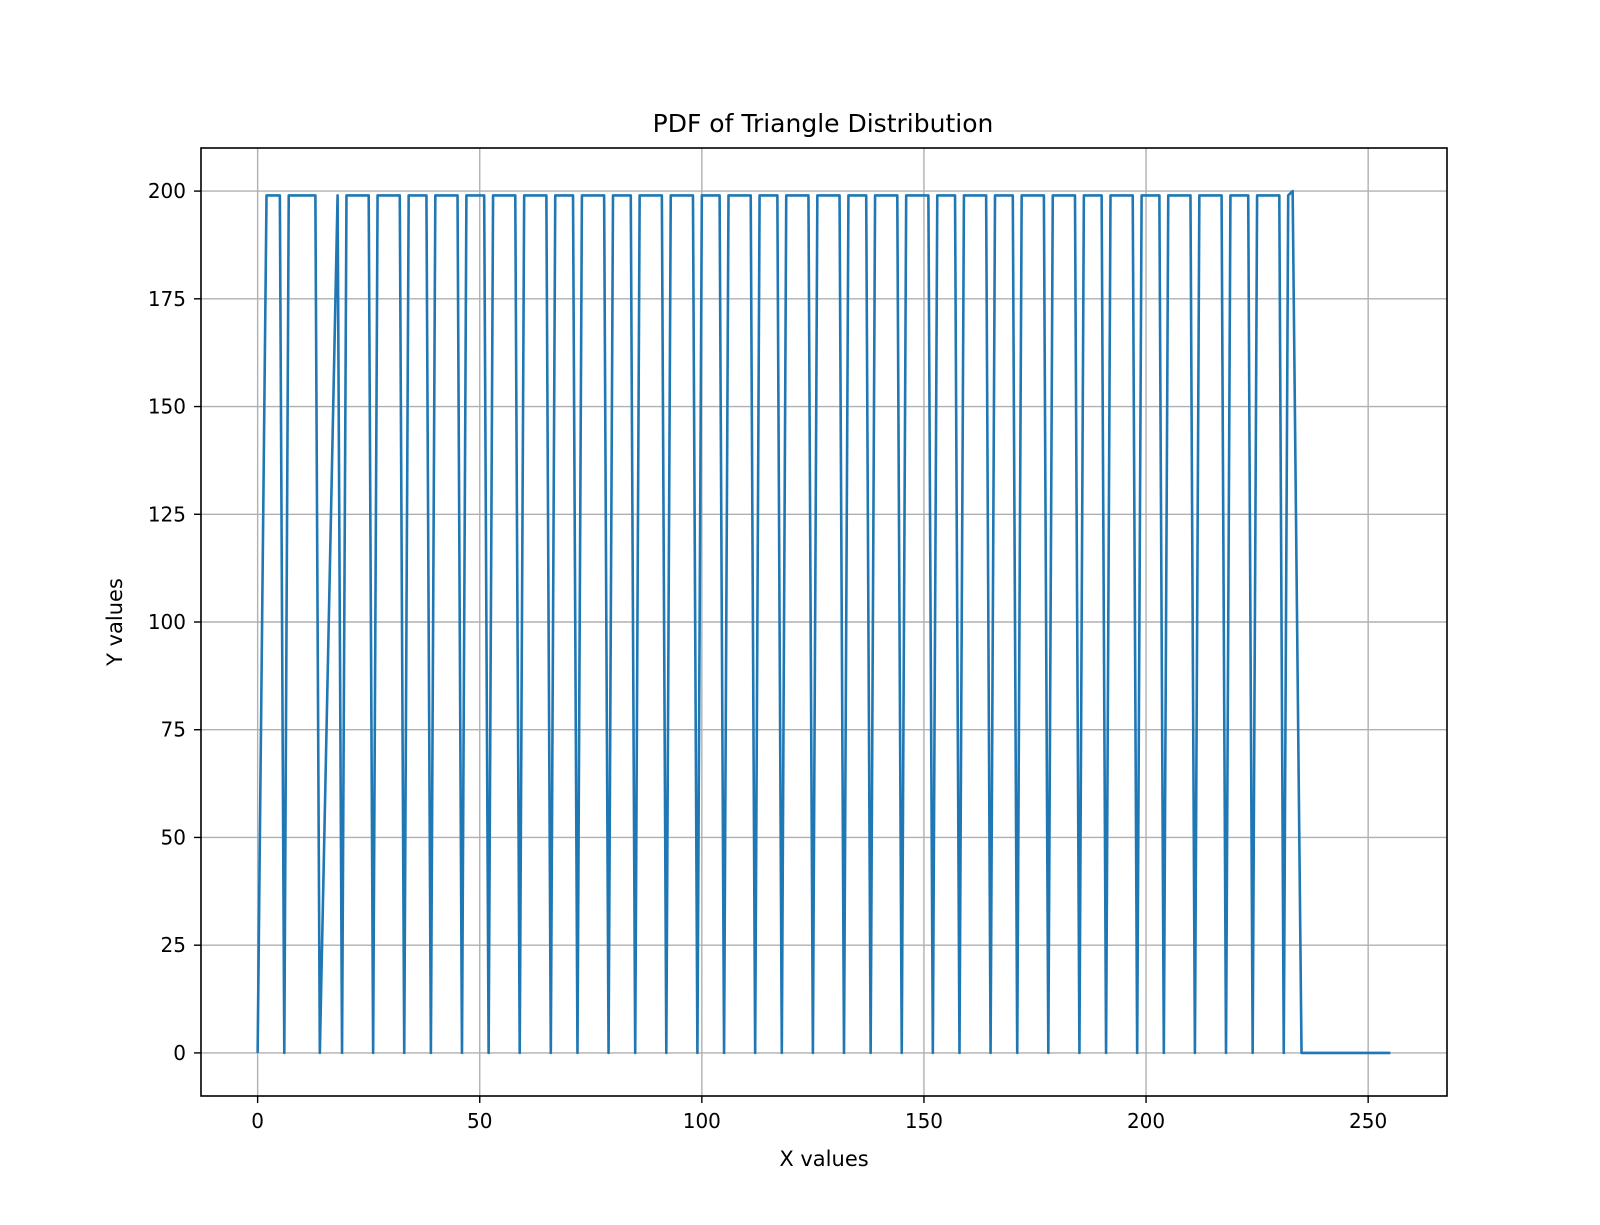 This screenshot has height=1225, width=1600. What do you see at coordinates (924, 1121) in the screenshot?
I see `x-tick-label: 150` at bounding box center [924, 1121].